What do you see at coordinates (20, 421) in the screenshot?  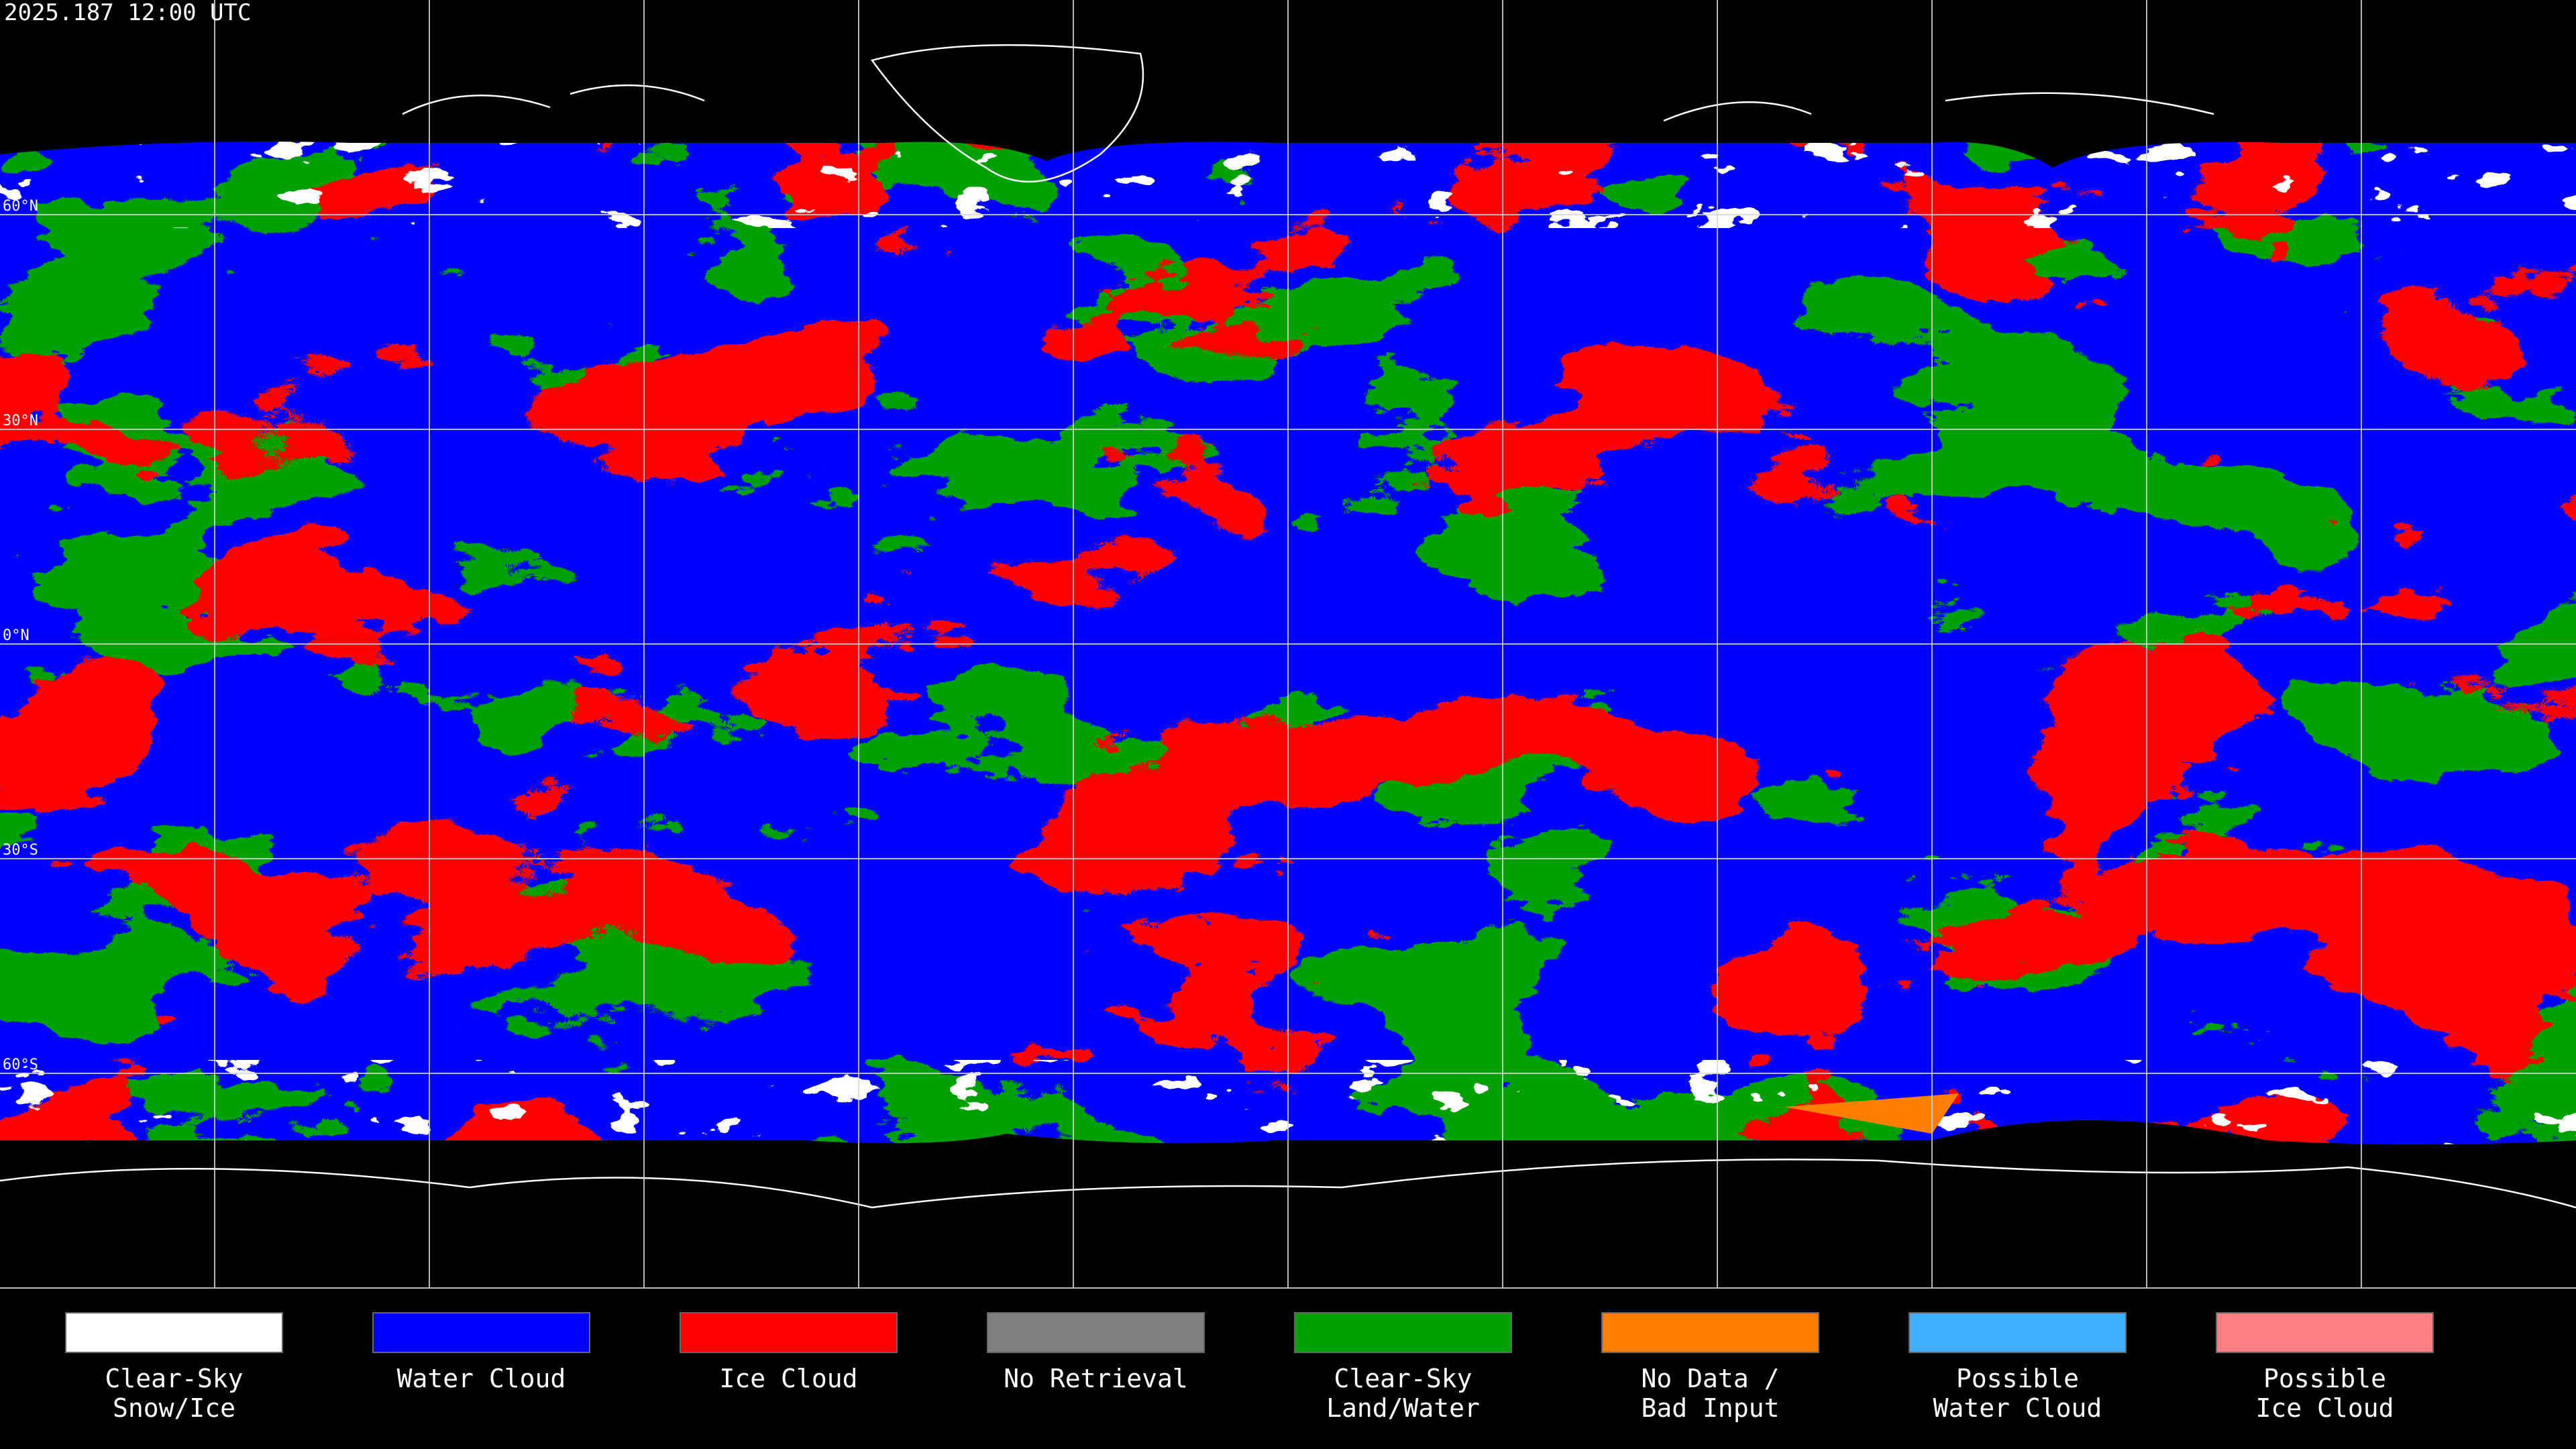 I see `latitude-label: 30°N` at bounding box center [20, 421].